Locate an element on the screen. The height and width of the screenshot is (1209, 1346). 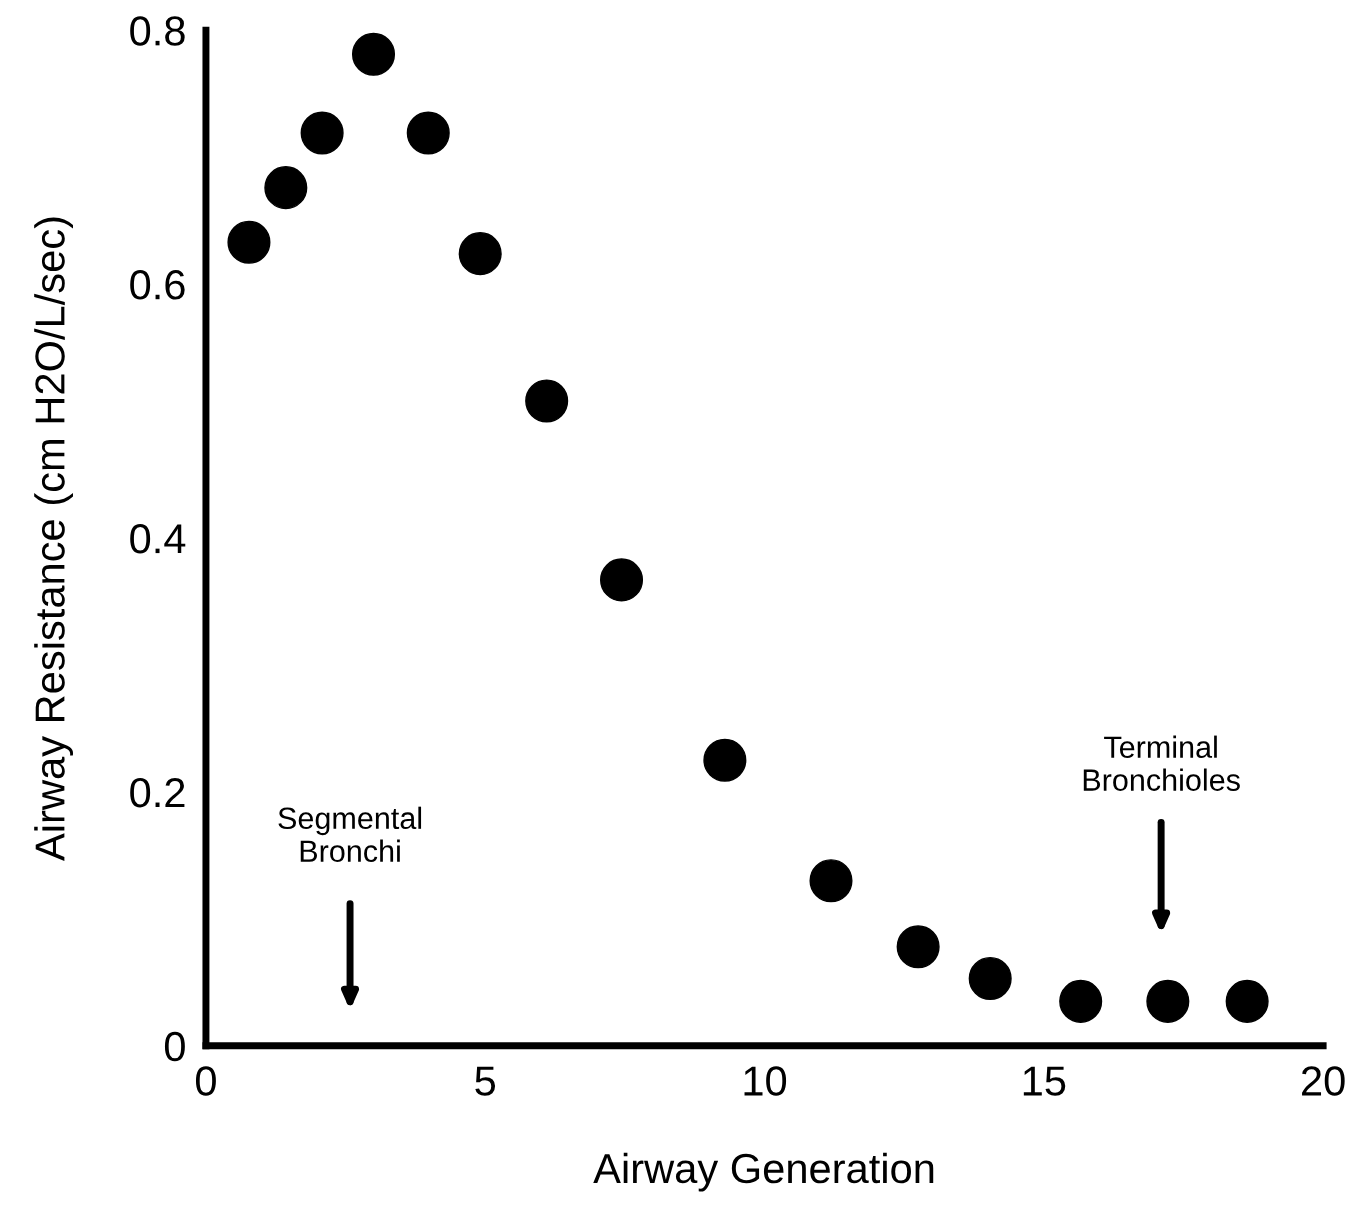
x-tick-label: 0 is located at coordinates (205, 1081).